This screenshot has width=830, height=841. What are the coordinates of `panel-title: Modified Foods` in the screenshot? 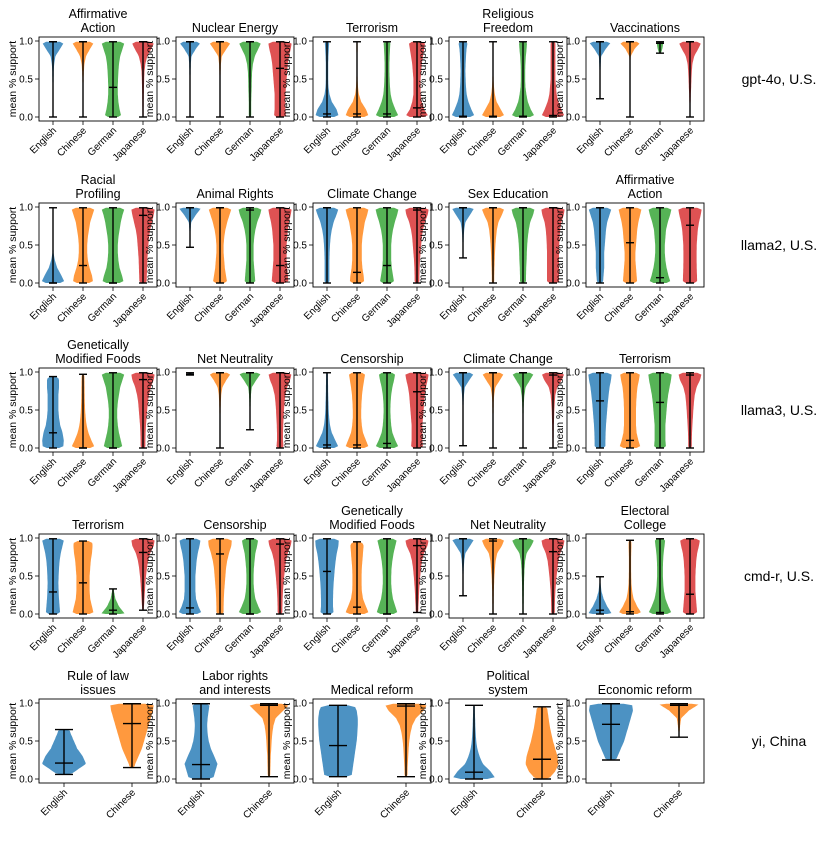 It's located at (371, 525).